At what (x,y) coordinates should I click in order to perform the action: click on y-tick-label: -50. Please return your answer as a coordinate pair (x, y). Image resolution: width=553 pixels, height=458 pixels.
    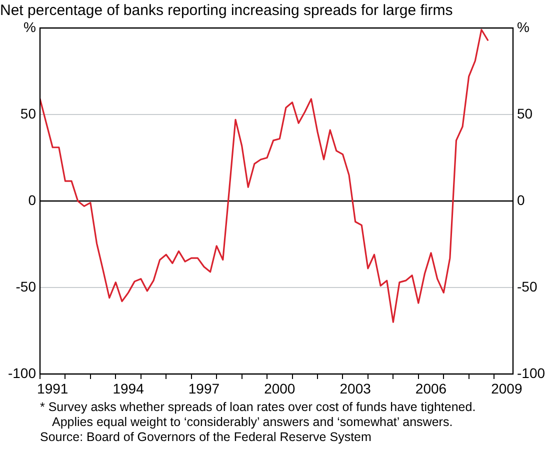
    Looking at the image, I should click on (26, 286).